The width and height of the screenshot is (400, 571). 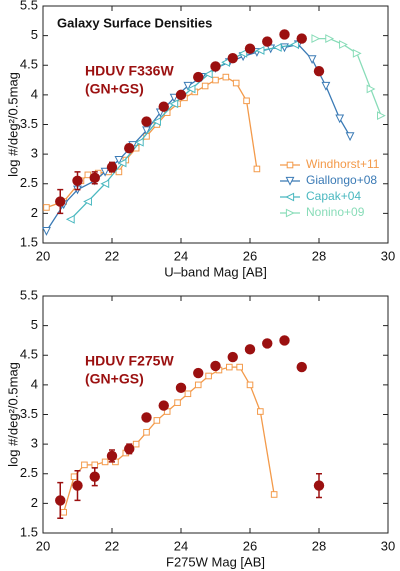 I want to click on y-tick-label: 4.5, so click(x=29, y=64).